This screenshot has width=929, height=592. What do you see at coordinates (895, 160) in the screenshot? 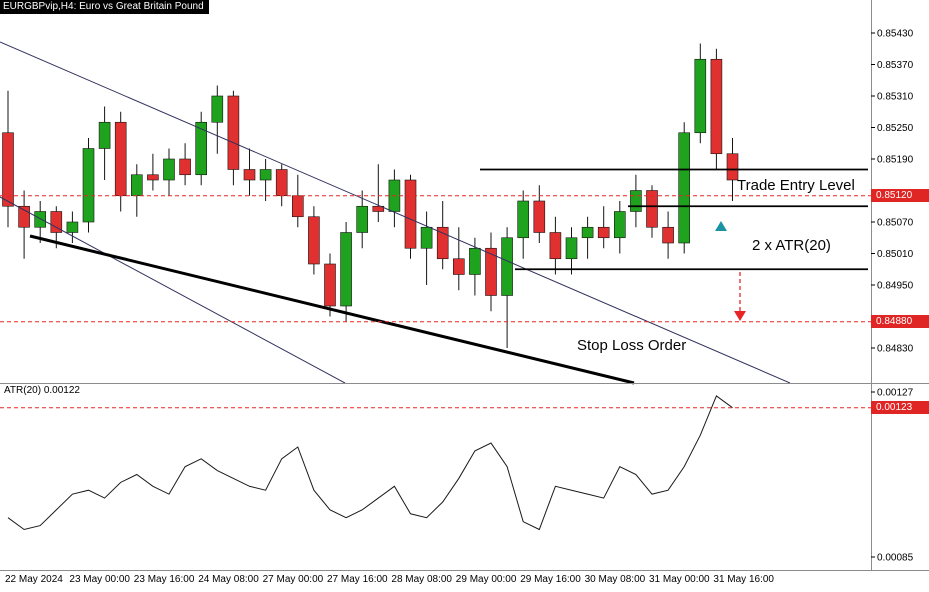
I see `price-tick-label: 0.85190` at bounding box center [895, 160].